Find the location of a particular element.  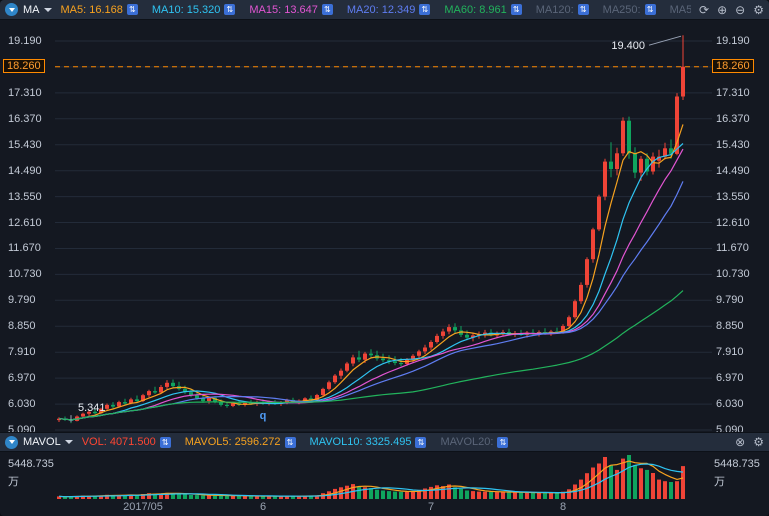

legend-label: MA15: 13.647 is located at coordinates (283, 9).